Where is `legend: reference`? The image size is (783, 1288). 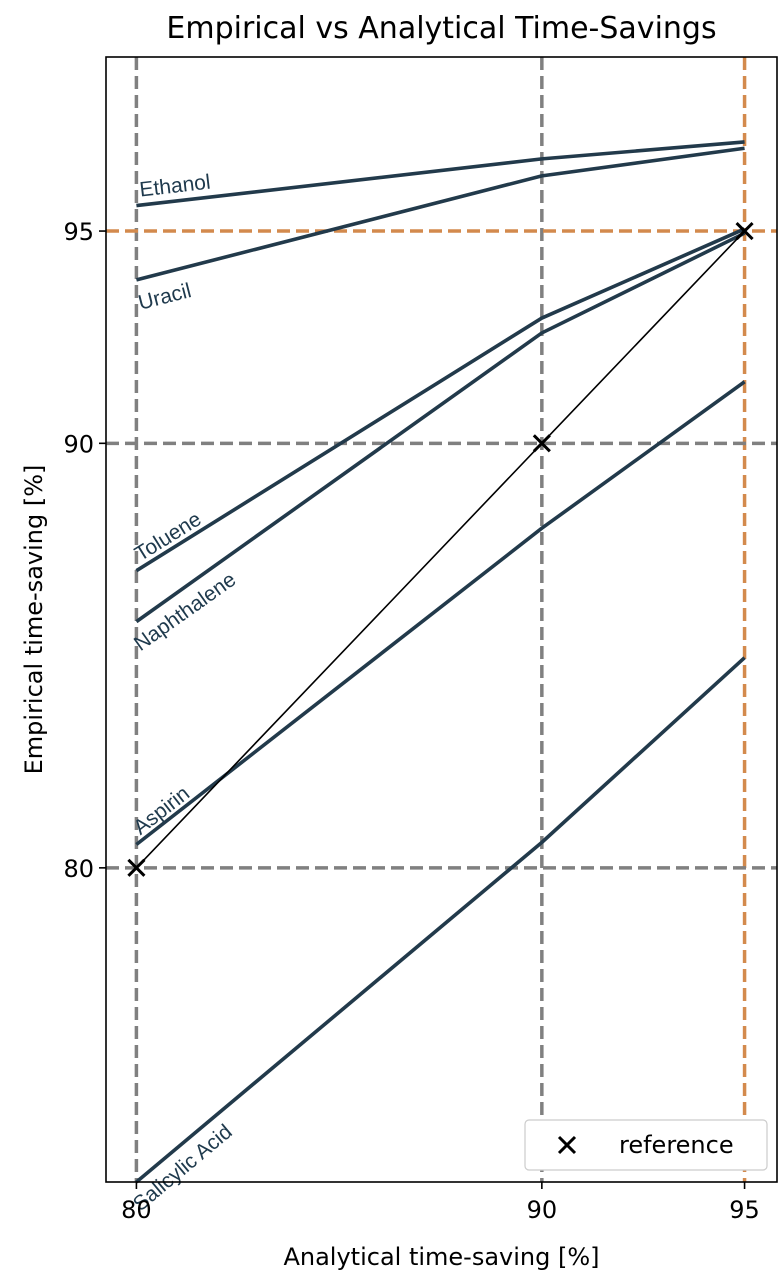 legend: reference is located at coordinates (646, 1145).